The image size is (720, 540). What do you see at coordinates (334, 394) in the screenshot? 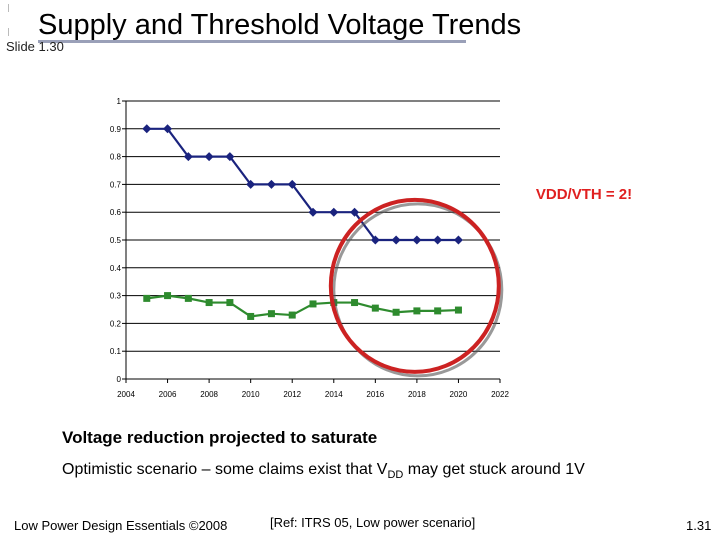
I see `x-tick-label: 2014` at bounding box center [334, 394].